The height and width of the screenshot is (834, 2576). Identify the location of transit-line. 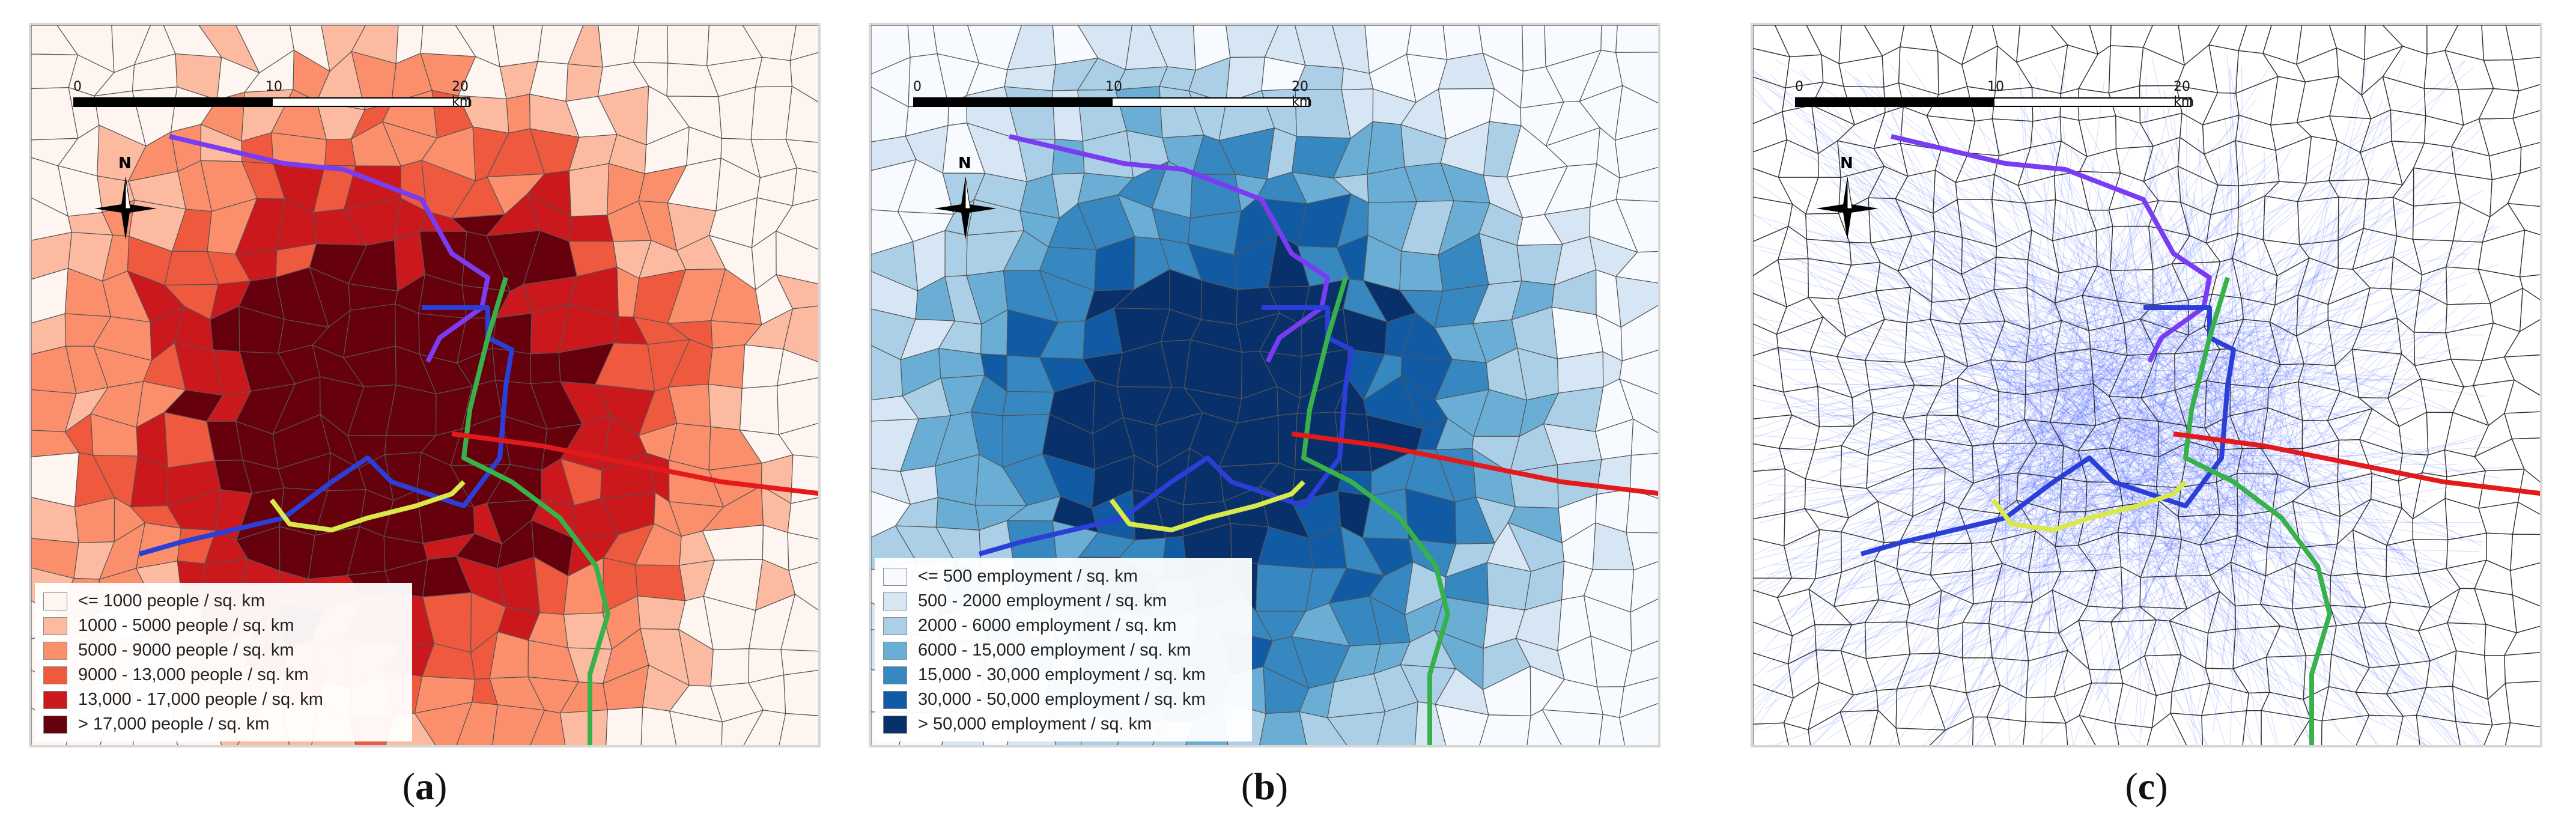
(2257, 510).